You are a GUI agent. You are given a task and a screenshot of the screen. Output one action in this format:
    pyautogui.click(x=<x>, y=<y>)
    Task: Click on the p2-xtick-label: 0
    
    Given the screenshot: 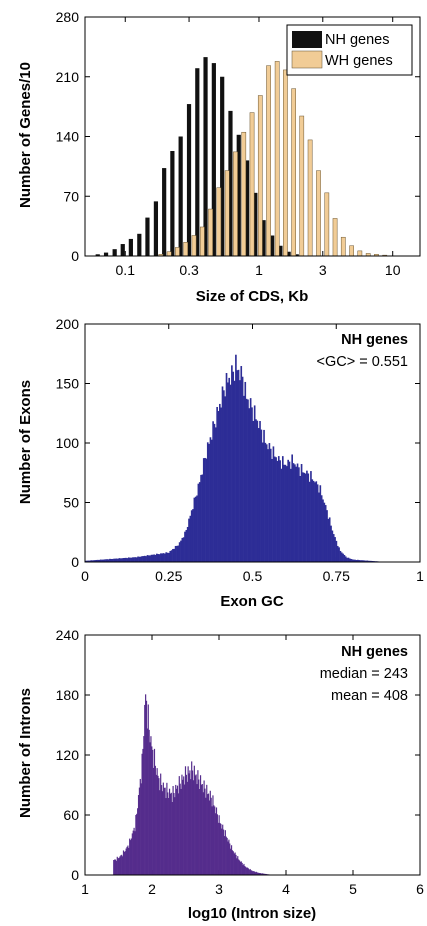 What is the action you would take?
    pyautogui.click(x=85, y=576)
    